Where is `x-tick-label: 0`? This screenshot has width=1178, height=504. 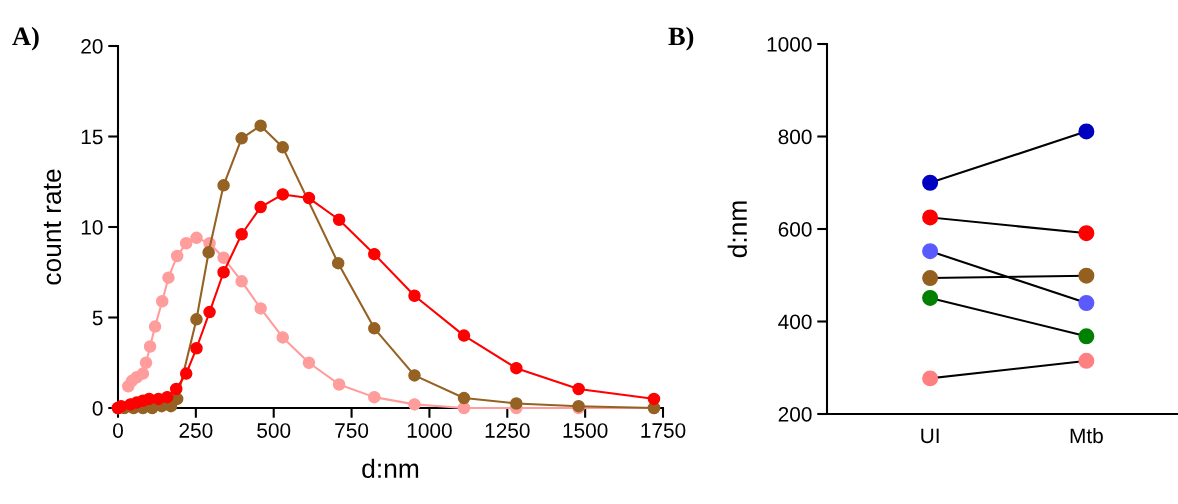 x-tick-label: 0 is located at coordinates (118, 430).